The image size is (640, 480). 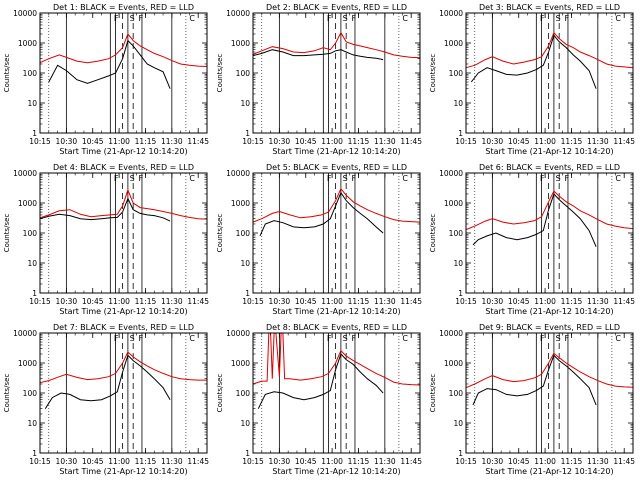 What do you see at coordinates (336, 167) in the screenshot?
I see `panel-title: Det 5: BLACK = Events, RED = LLD` at bounding box center [336, 167].